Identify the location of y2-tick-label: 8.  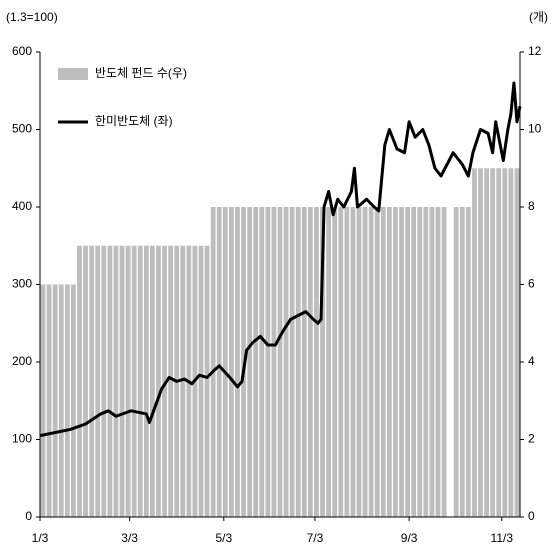
(531, 206).